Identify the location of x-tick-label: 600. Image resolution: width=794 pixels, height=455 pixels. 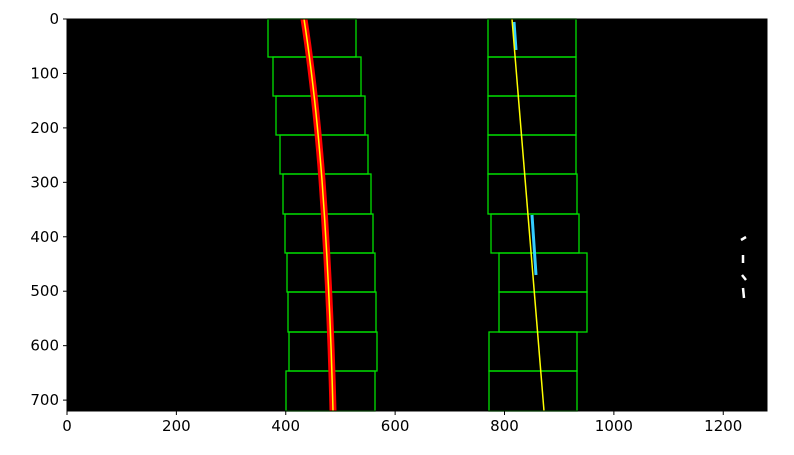
(395, 426).